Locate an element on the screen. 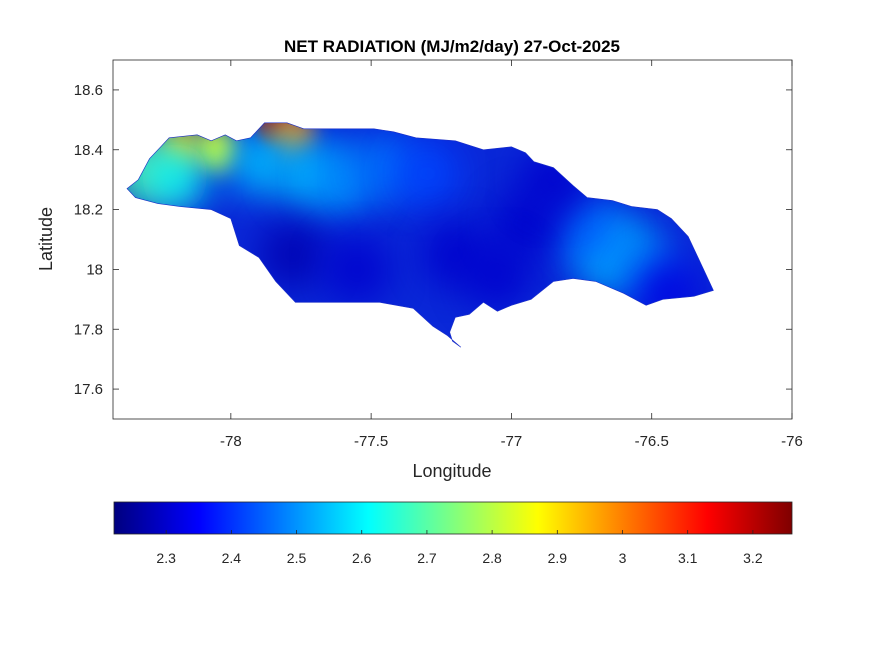 Image resolution: width=875 pixels, height=656 pixels. y-tick-label: 18.6 is located at coordinates (88, 90).